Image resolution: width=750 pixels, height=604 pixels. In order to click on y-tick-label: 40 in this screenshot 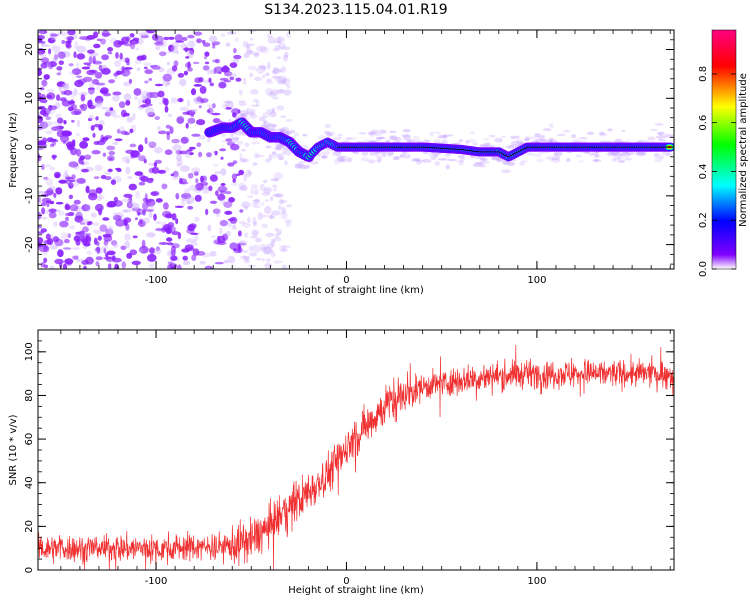, I will do `click(29, 482)`.